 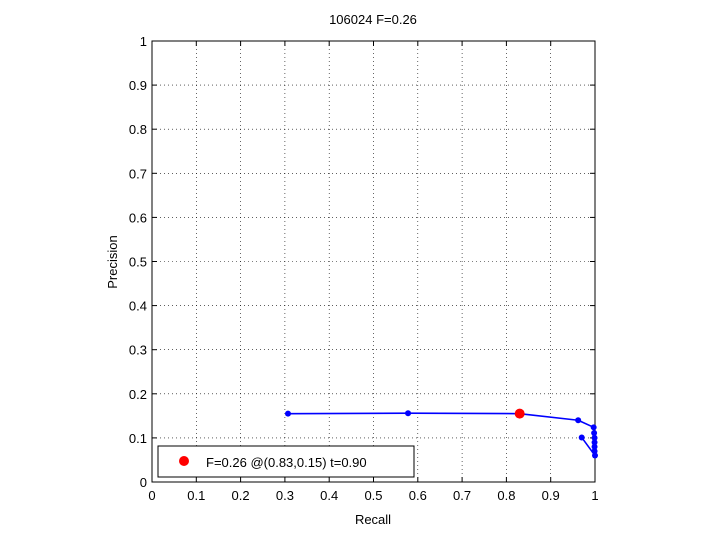 What do you see at coordinates (112, 261) in the screenshot?
I see `y-axis-label: Precision` at bounding box center [112, 261].